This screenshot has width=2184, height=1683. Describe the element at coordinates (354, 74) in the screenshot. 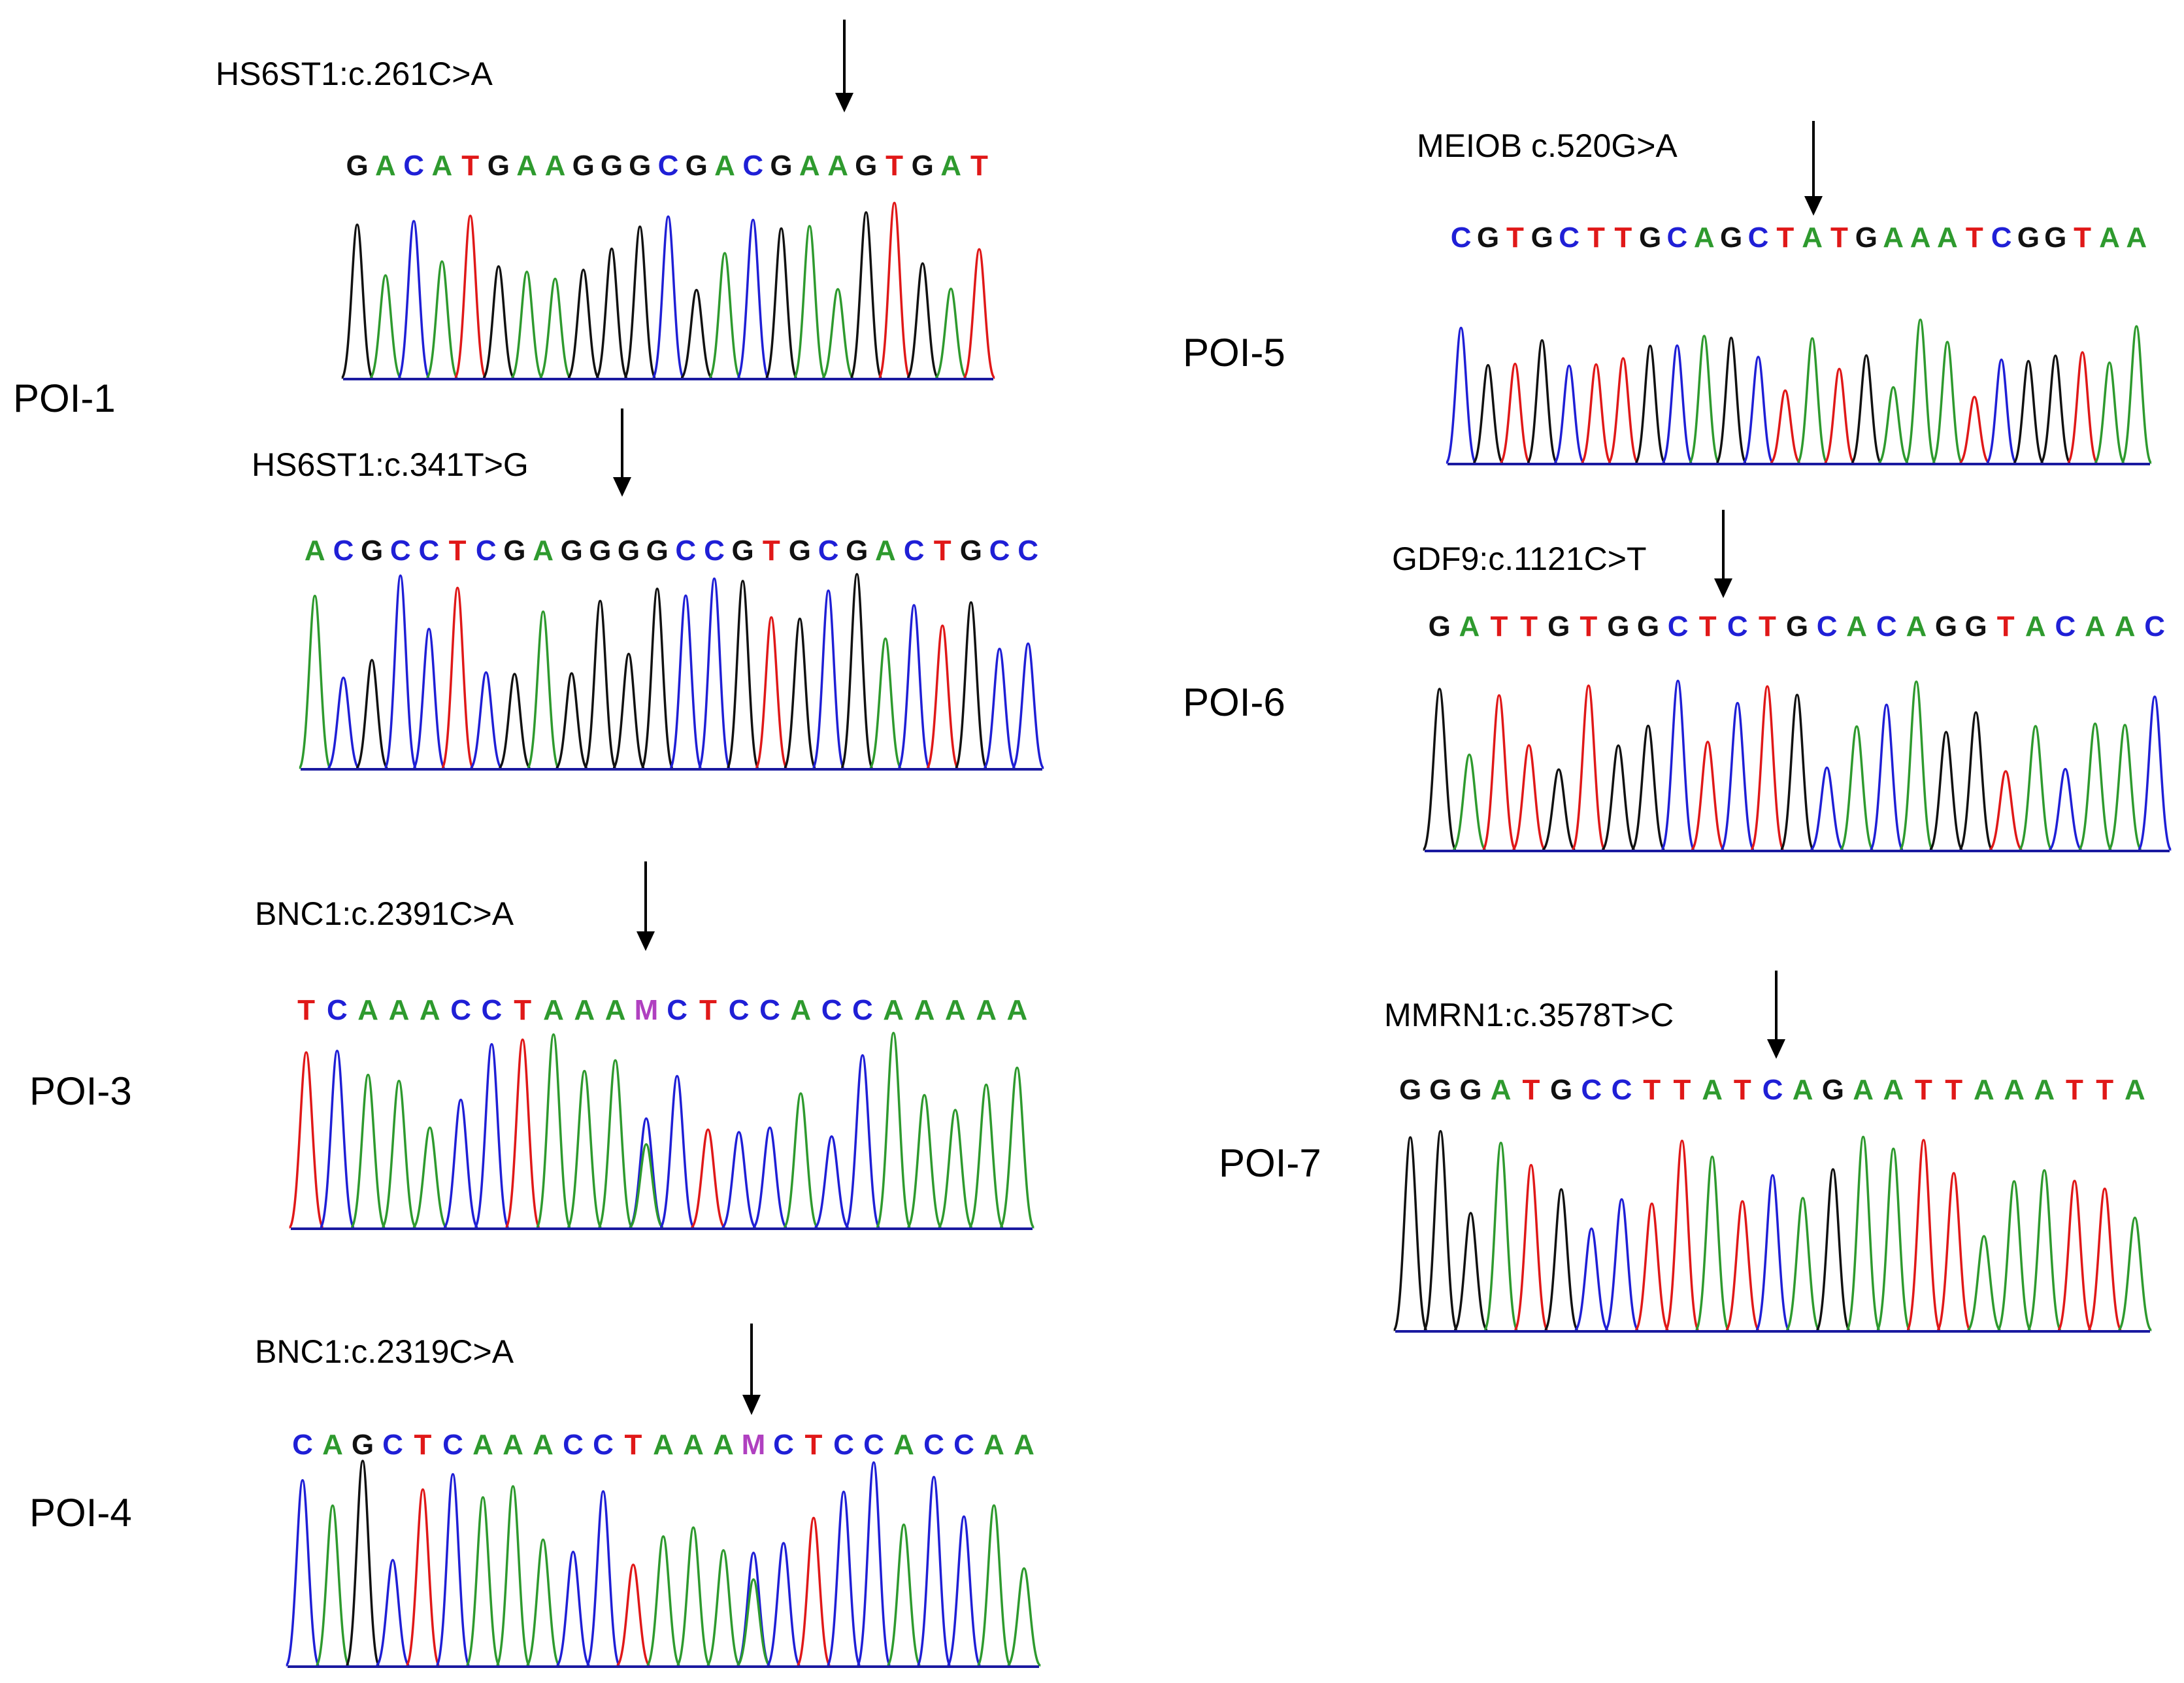

I see `mutation-label: HS6ST1:c.261C>A` at that location.